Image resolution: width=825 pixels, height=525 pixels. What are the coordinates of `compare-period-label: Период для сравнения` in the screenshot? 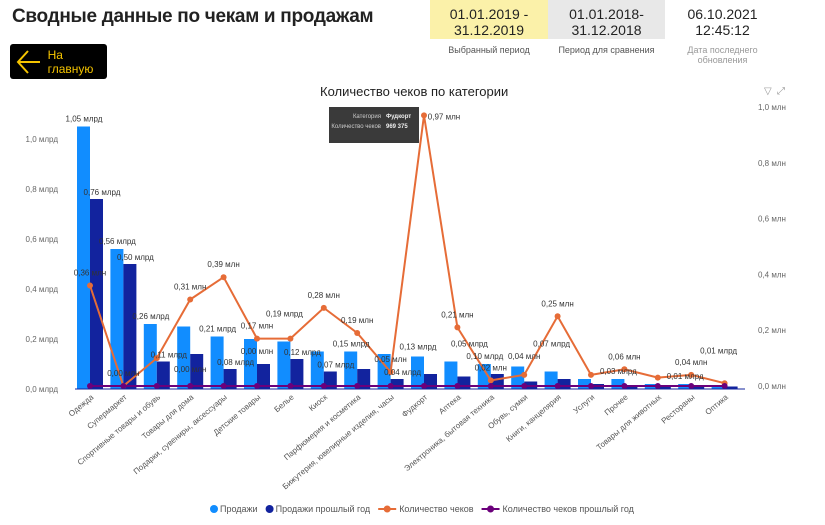 It's located at (606, 50).